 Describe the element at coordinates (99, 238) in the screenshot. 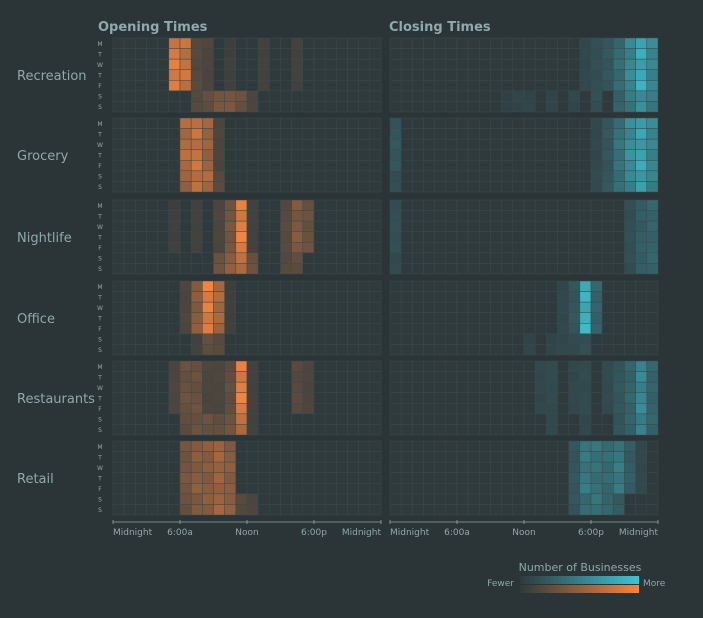

I see `day-label: T` at that location.